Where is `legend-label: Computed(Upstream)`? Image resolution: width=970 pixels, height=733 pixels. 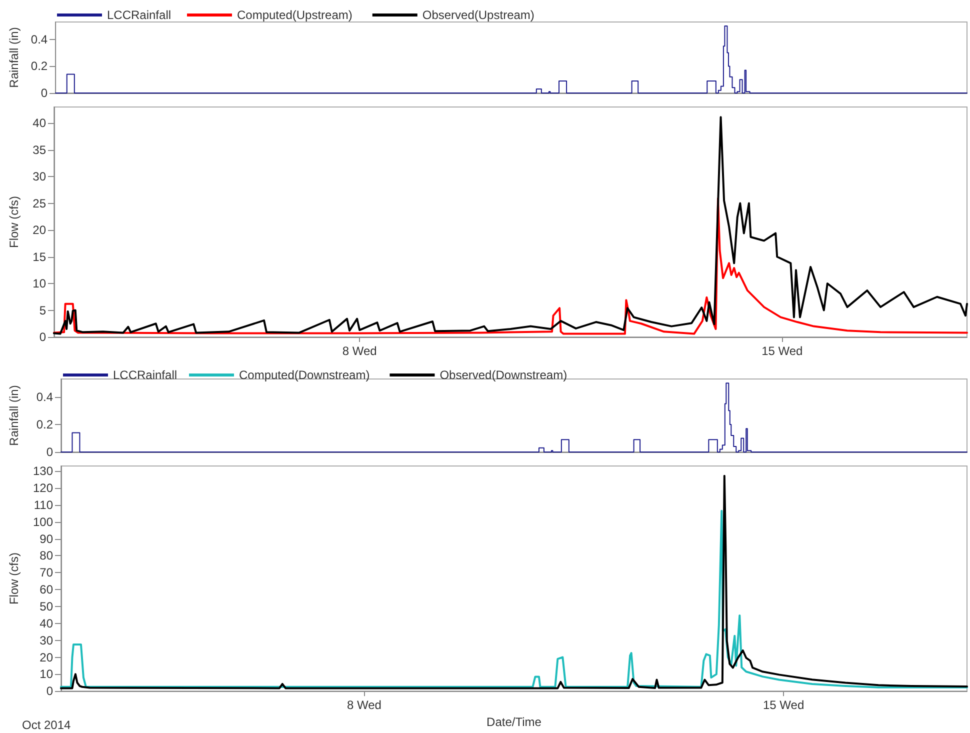 legend-label: Computed(Upstream) is located at coordinates (294, 15).